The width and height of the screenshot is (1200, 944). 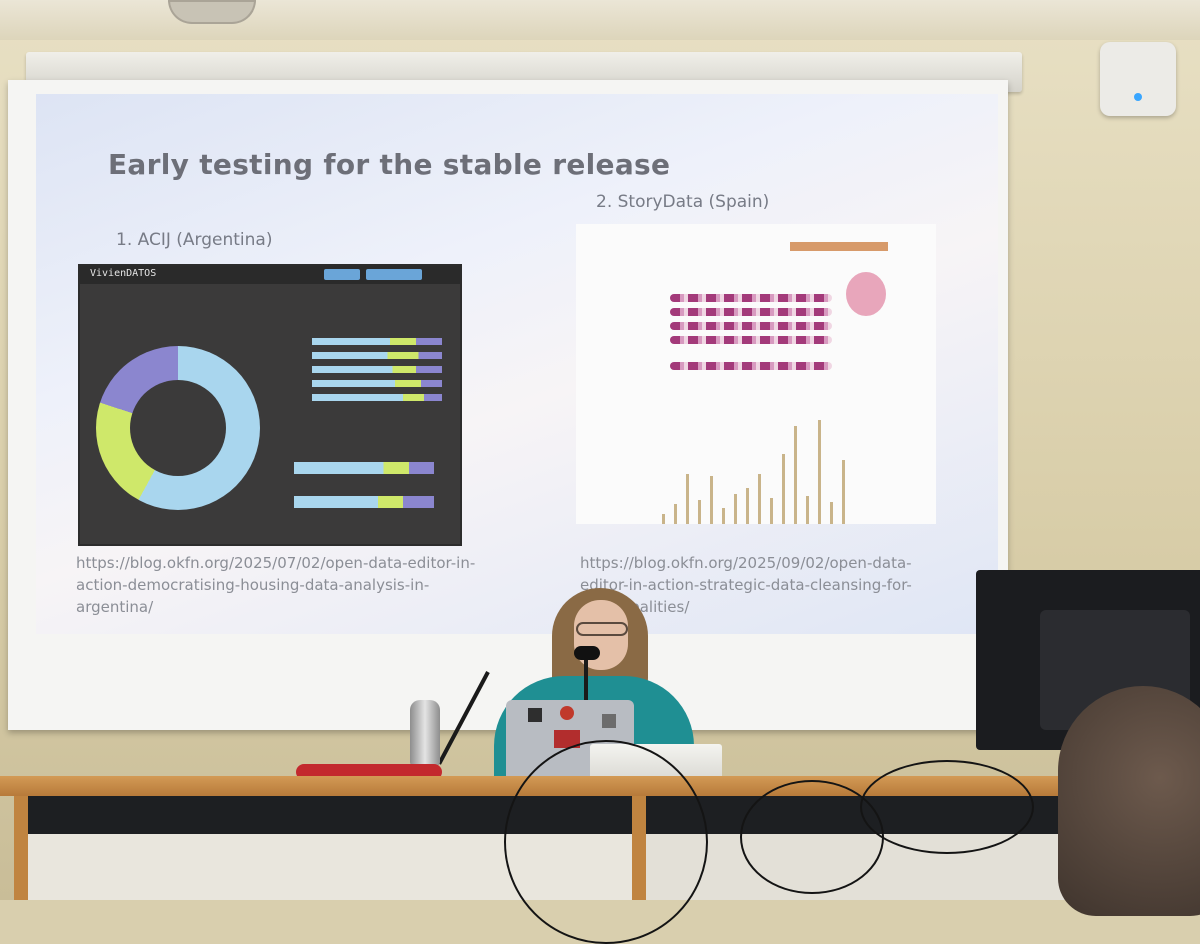 What do you see at coordinates (270, 275) in the screenshot?
I see `dashboard-topbar: VivienDATOS` at bounding box center [270, 275].